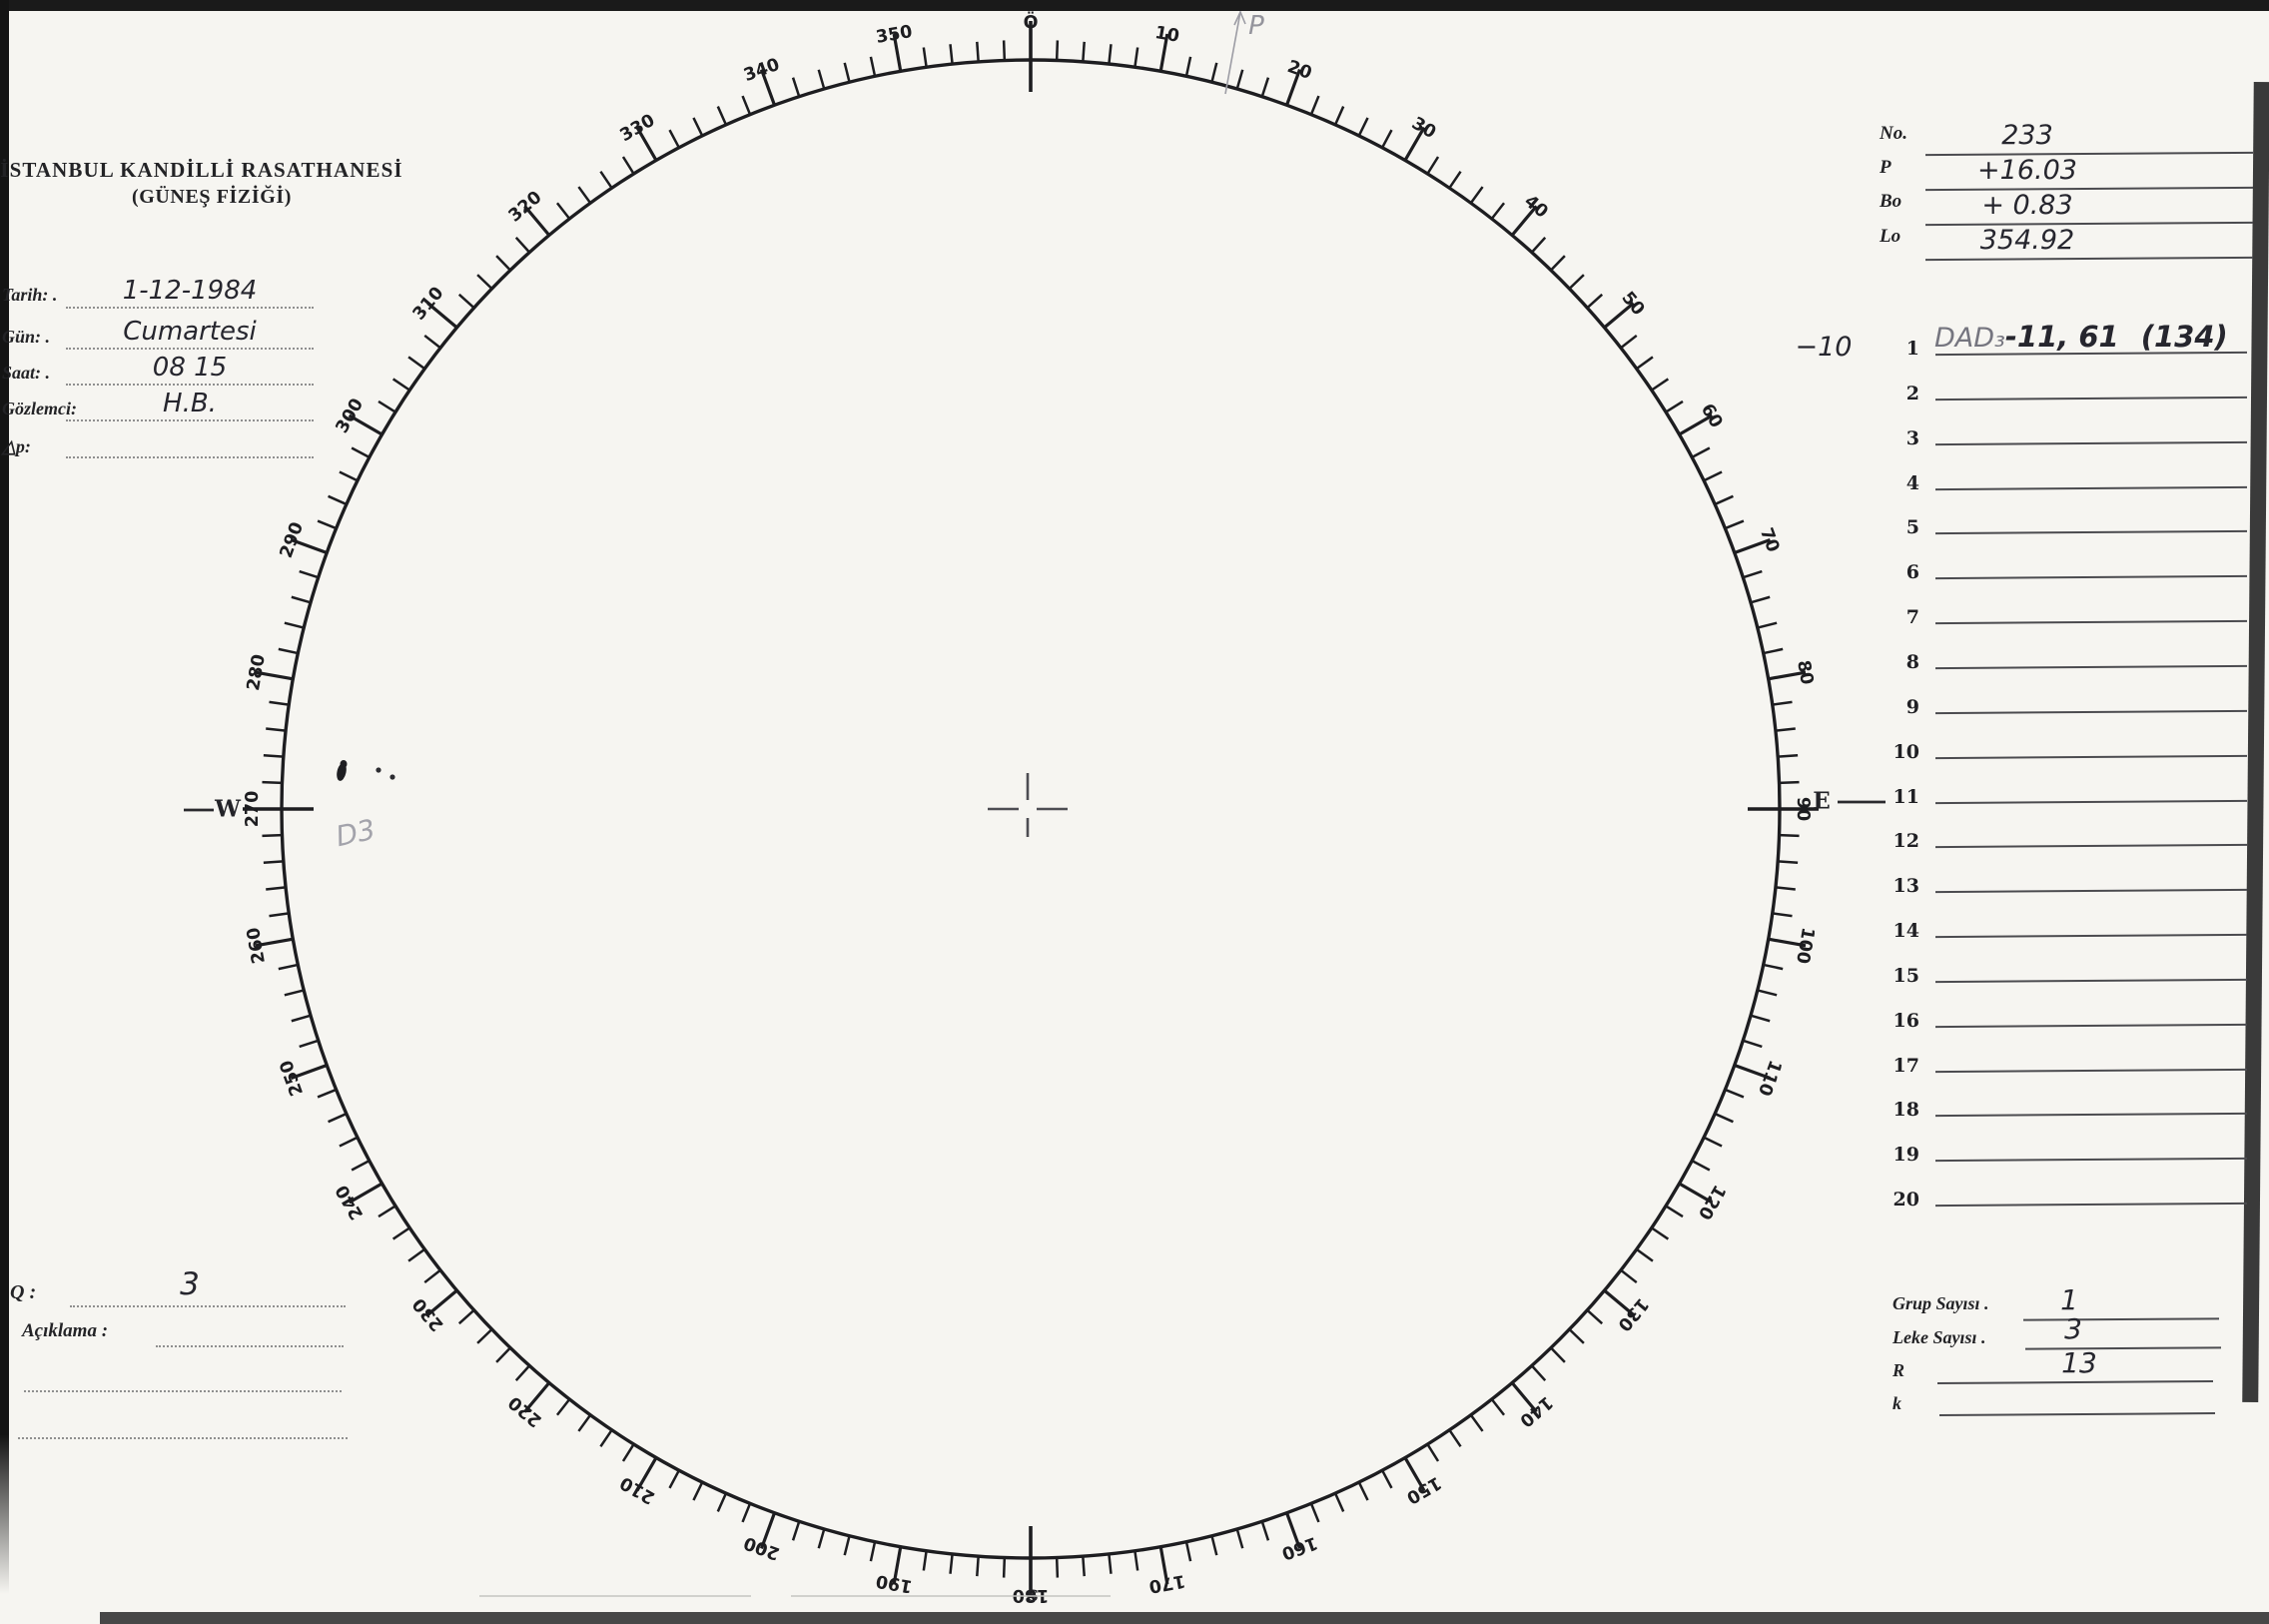  I want to click on degree-label: 100, so click(1805, 946).